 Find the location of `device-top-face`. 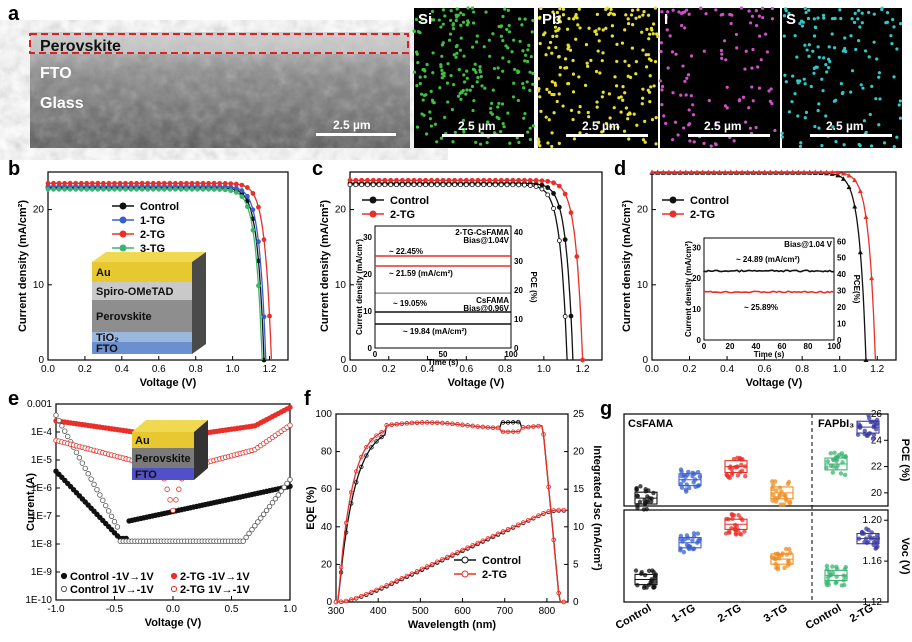

device-top-face is located at coordinates (170, 426).